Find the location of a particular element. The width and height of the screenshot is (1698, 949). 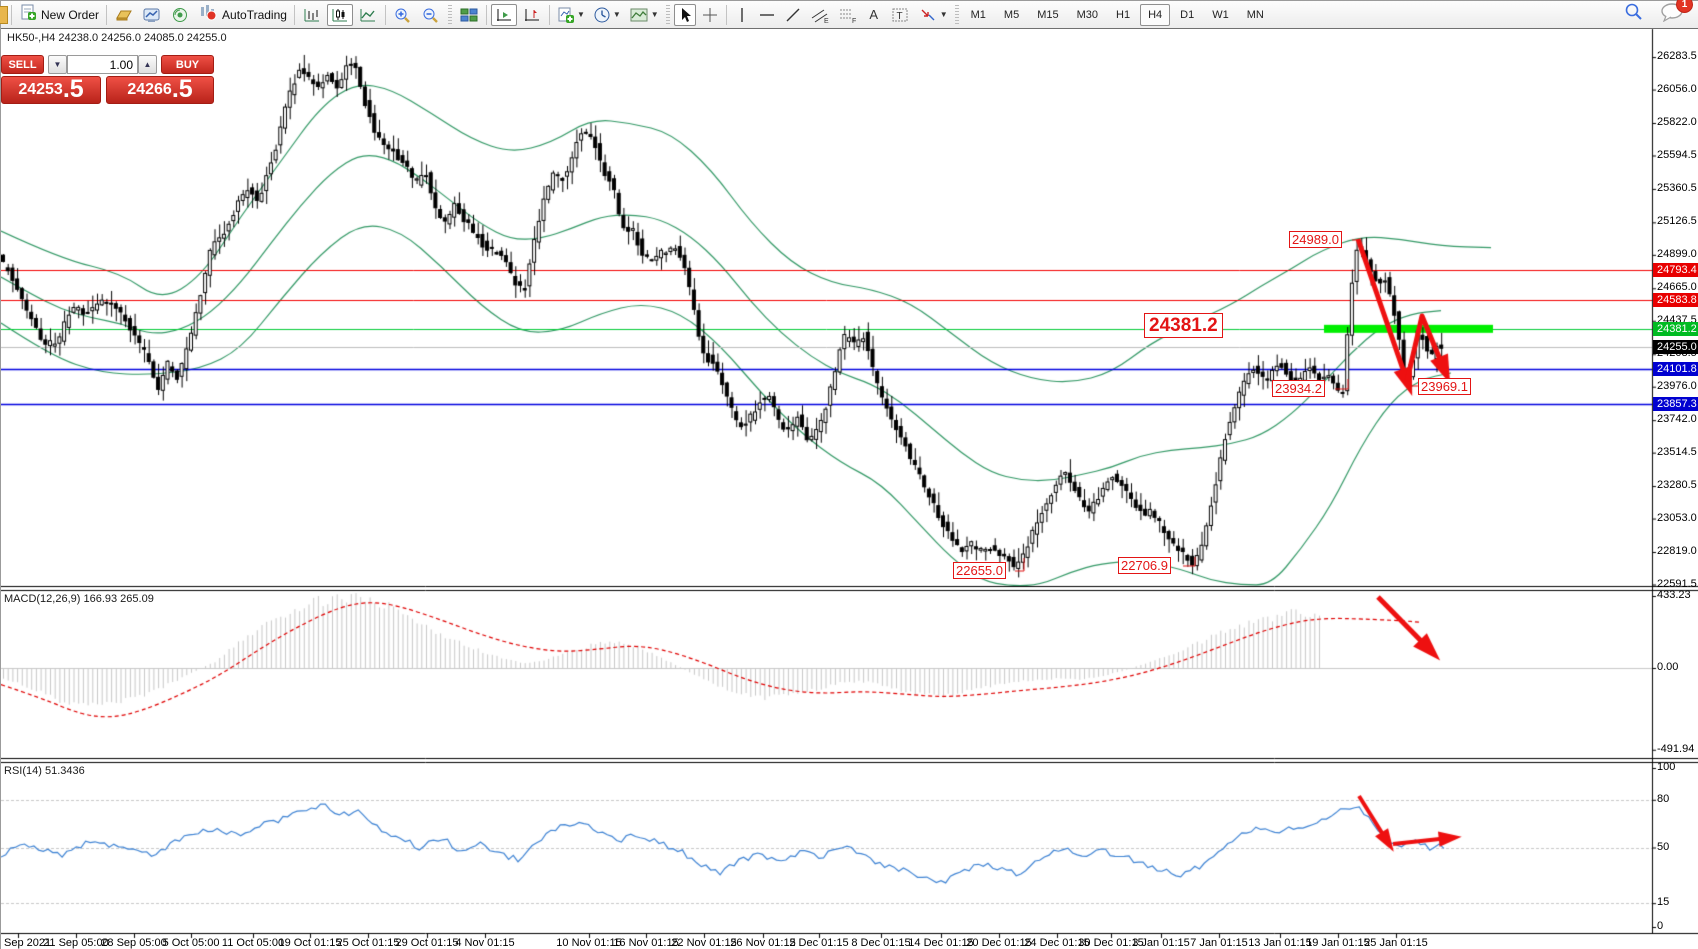

svg-text: T is located at coordinates (899, 16).